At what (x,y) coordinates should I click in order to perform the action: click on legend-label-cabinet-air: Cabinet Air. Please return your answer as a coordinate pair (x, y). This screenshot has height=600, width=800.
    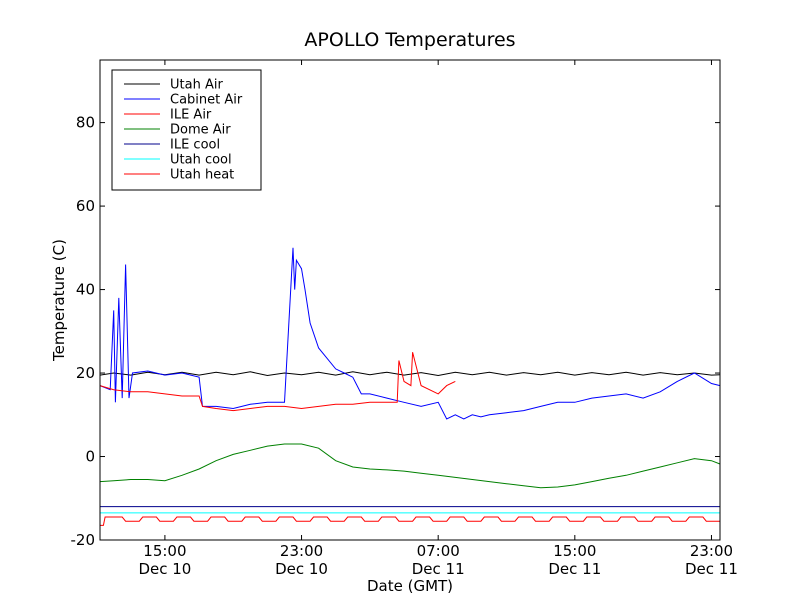
    Looking at the image, I should click on (206, 100).